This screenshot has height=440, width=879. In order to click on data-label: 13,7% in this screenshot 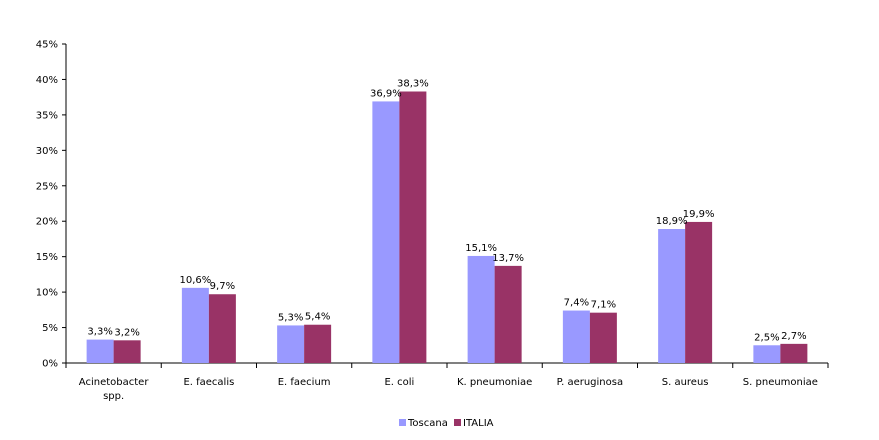, I will do `click(508, 258)`.